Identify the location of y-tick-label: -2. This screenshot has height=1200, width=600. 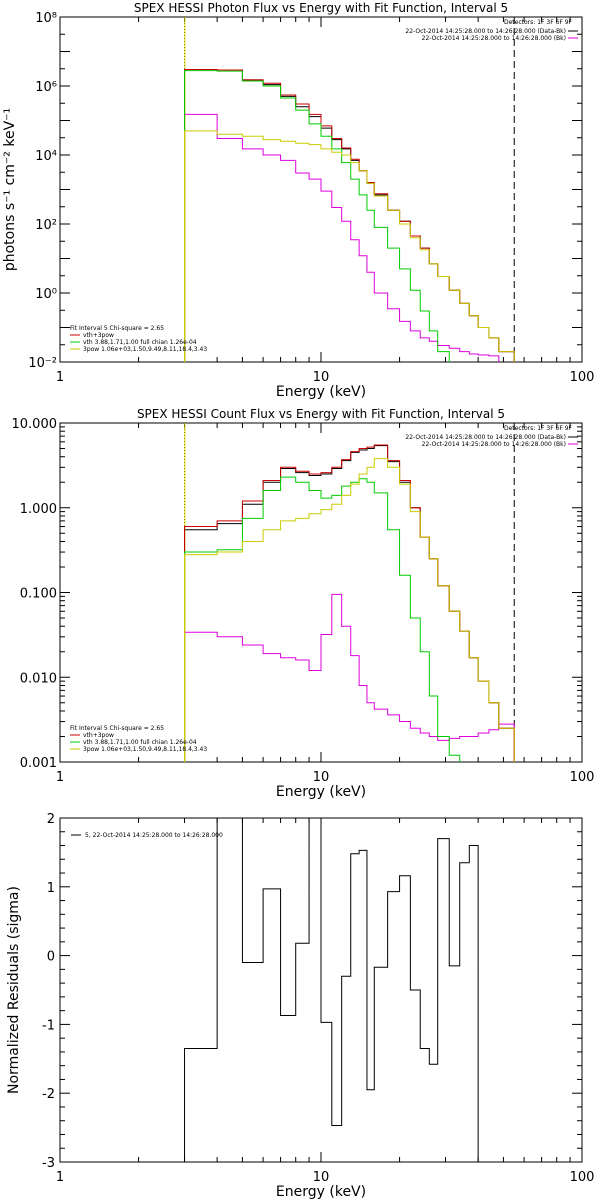
(48, 1094).